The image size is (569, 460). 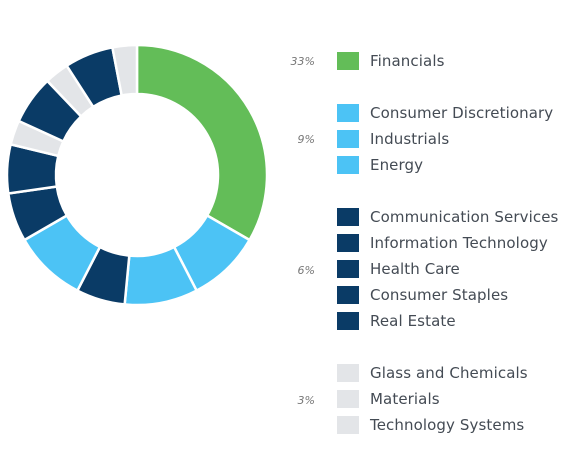 What do you see at coordinates (464, 217) in the screenshot?
I see `legend-label: Communication Services` at bounding box center [464, 217].